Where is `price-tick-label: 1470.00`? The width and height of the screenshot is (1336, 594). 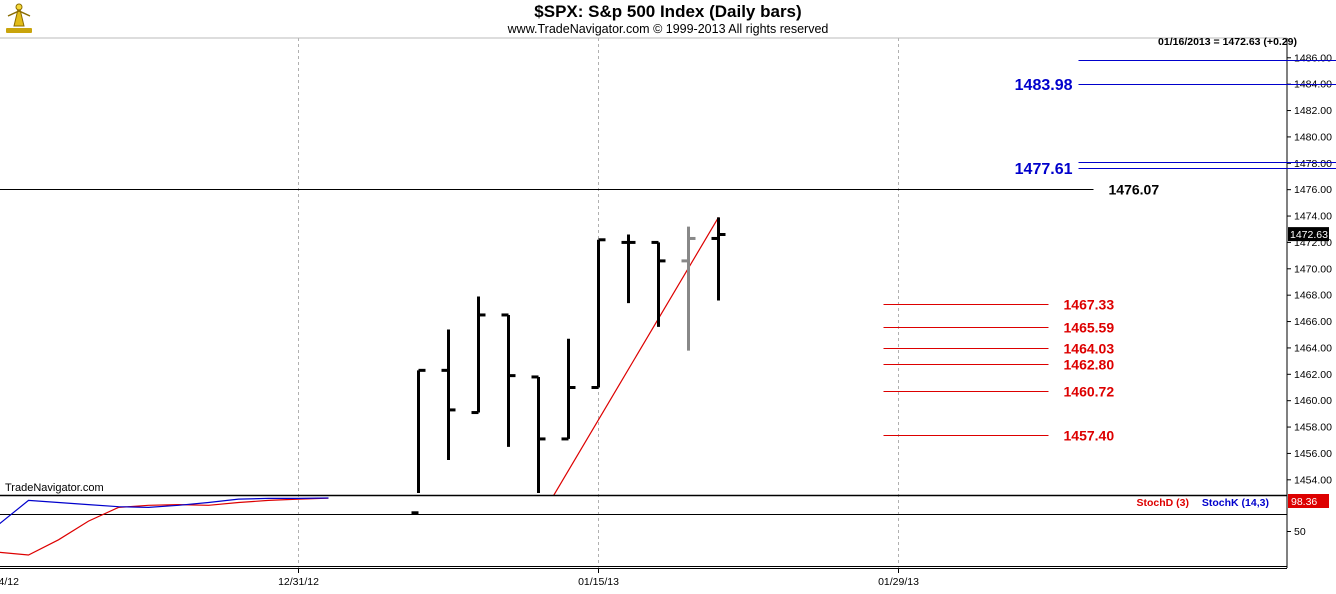 price-tick-label: 1470.00 is located at coordinates (1313, 269).